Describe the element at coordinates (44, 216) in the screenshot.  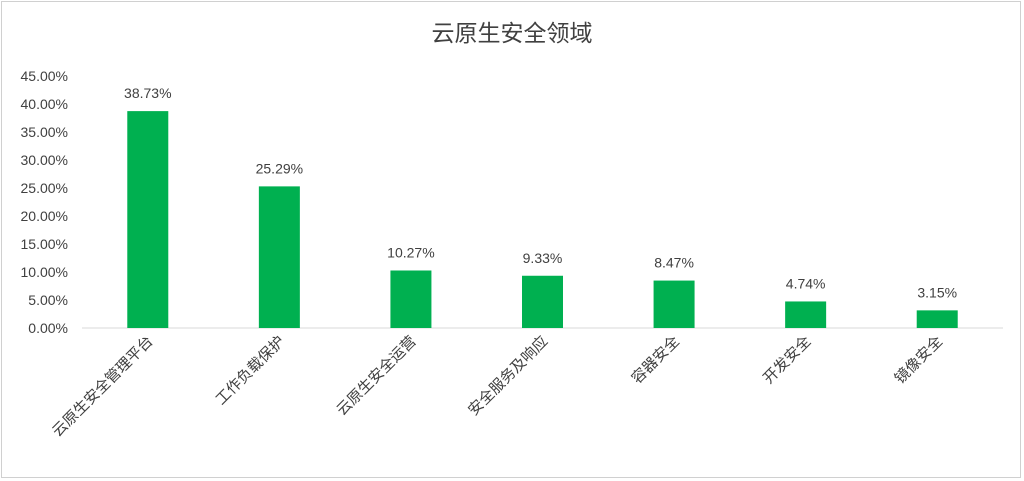
I see `y-tick-label: 20.00%` at that location.